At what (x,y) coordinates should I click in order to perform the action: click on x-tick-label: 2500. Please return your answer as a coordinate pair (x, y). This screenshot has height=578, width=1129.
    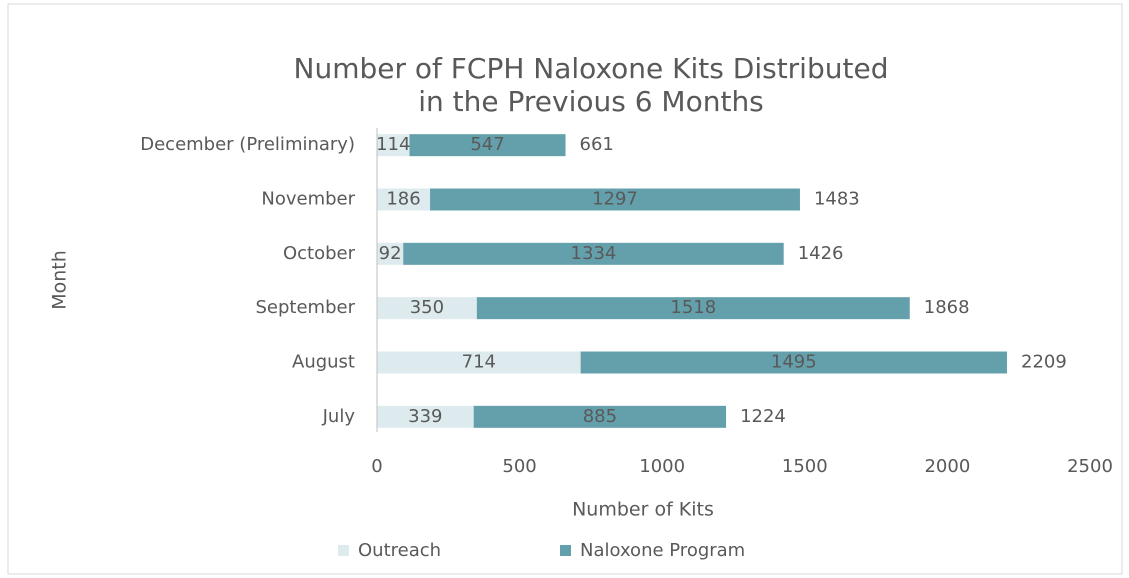
    Looking at the image, I should click on (1090, 466).